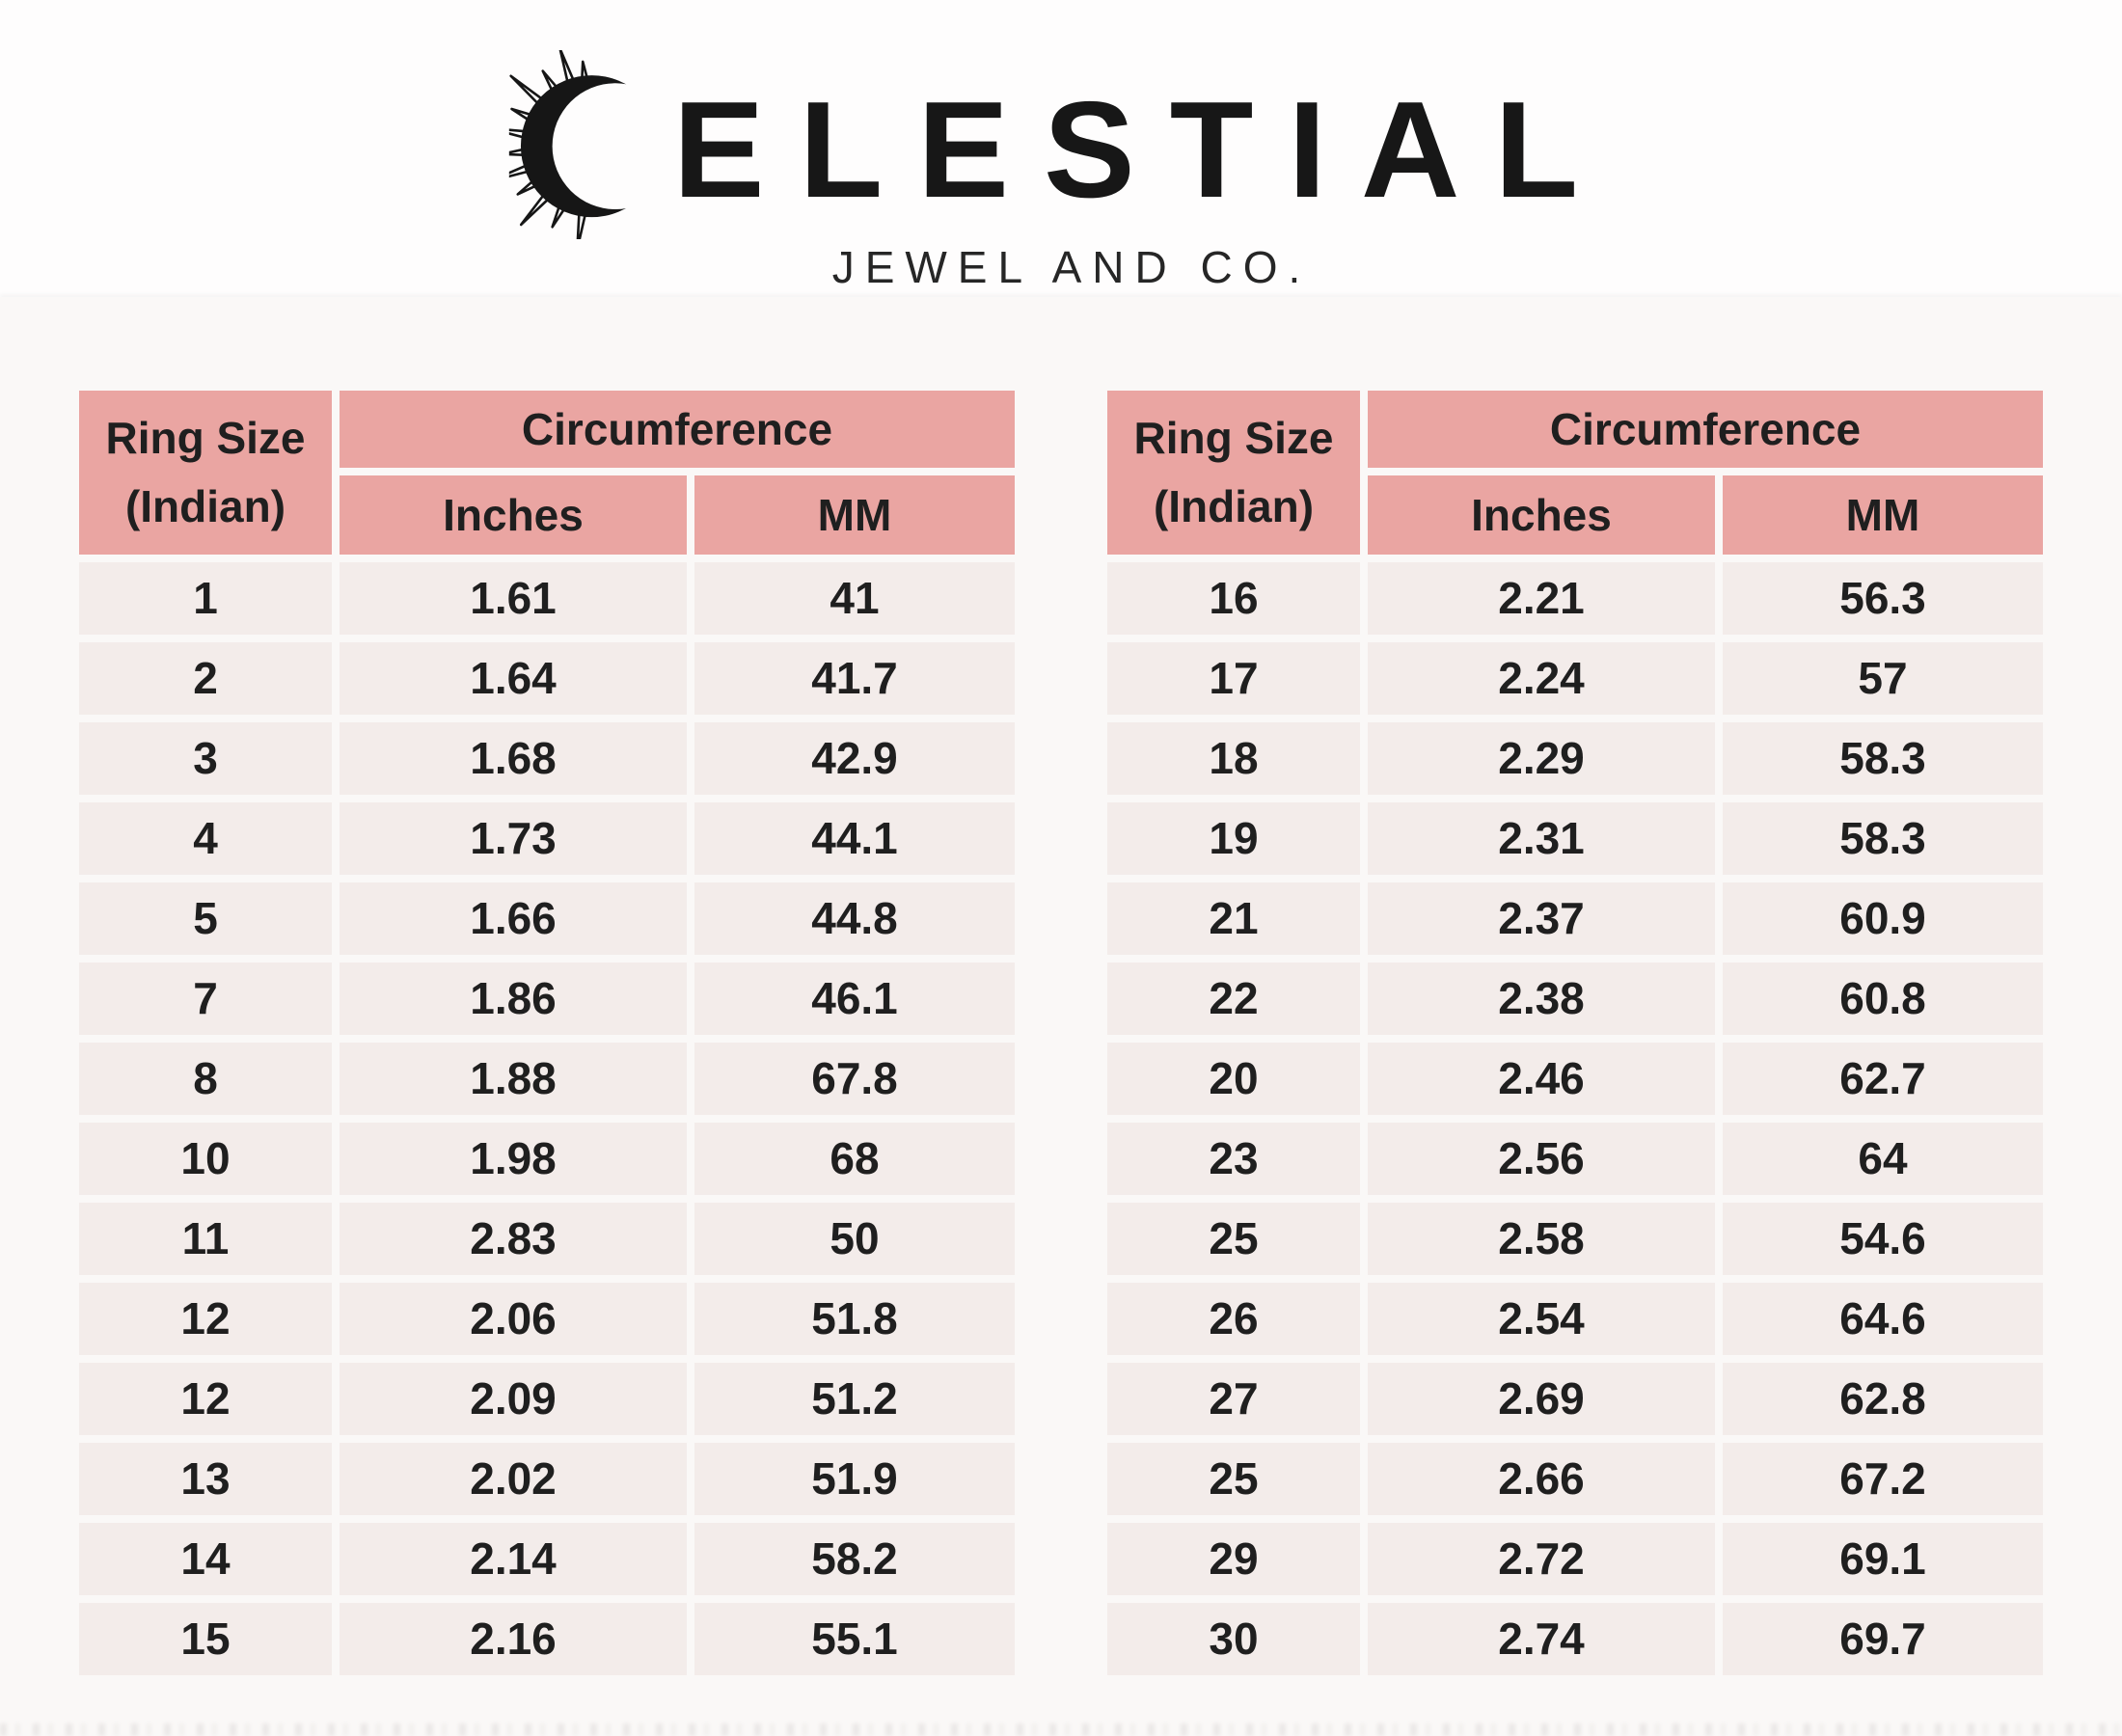 The width and height of the screenshot is (2122, 1736). What do you see at coordinates (855, 1319) in the screenshot?
I see `mm-value: 51.8` at bounding box center [855, 1319].